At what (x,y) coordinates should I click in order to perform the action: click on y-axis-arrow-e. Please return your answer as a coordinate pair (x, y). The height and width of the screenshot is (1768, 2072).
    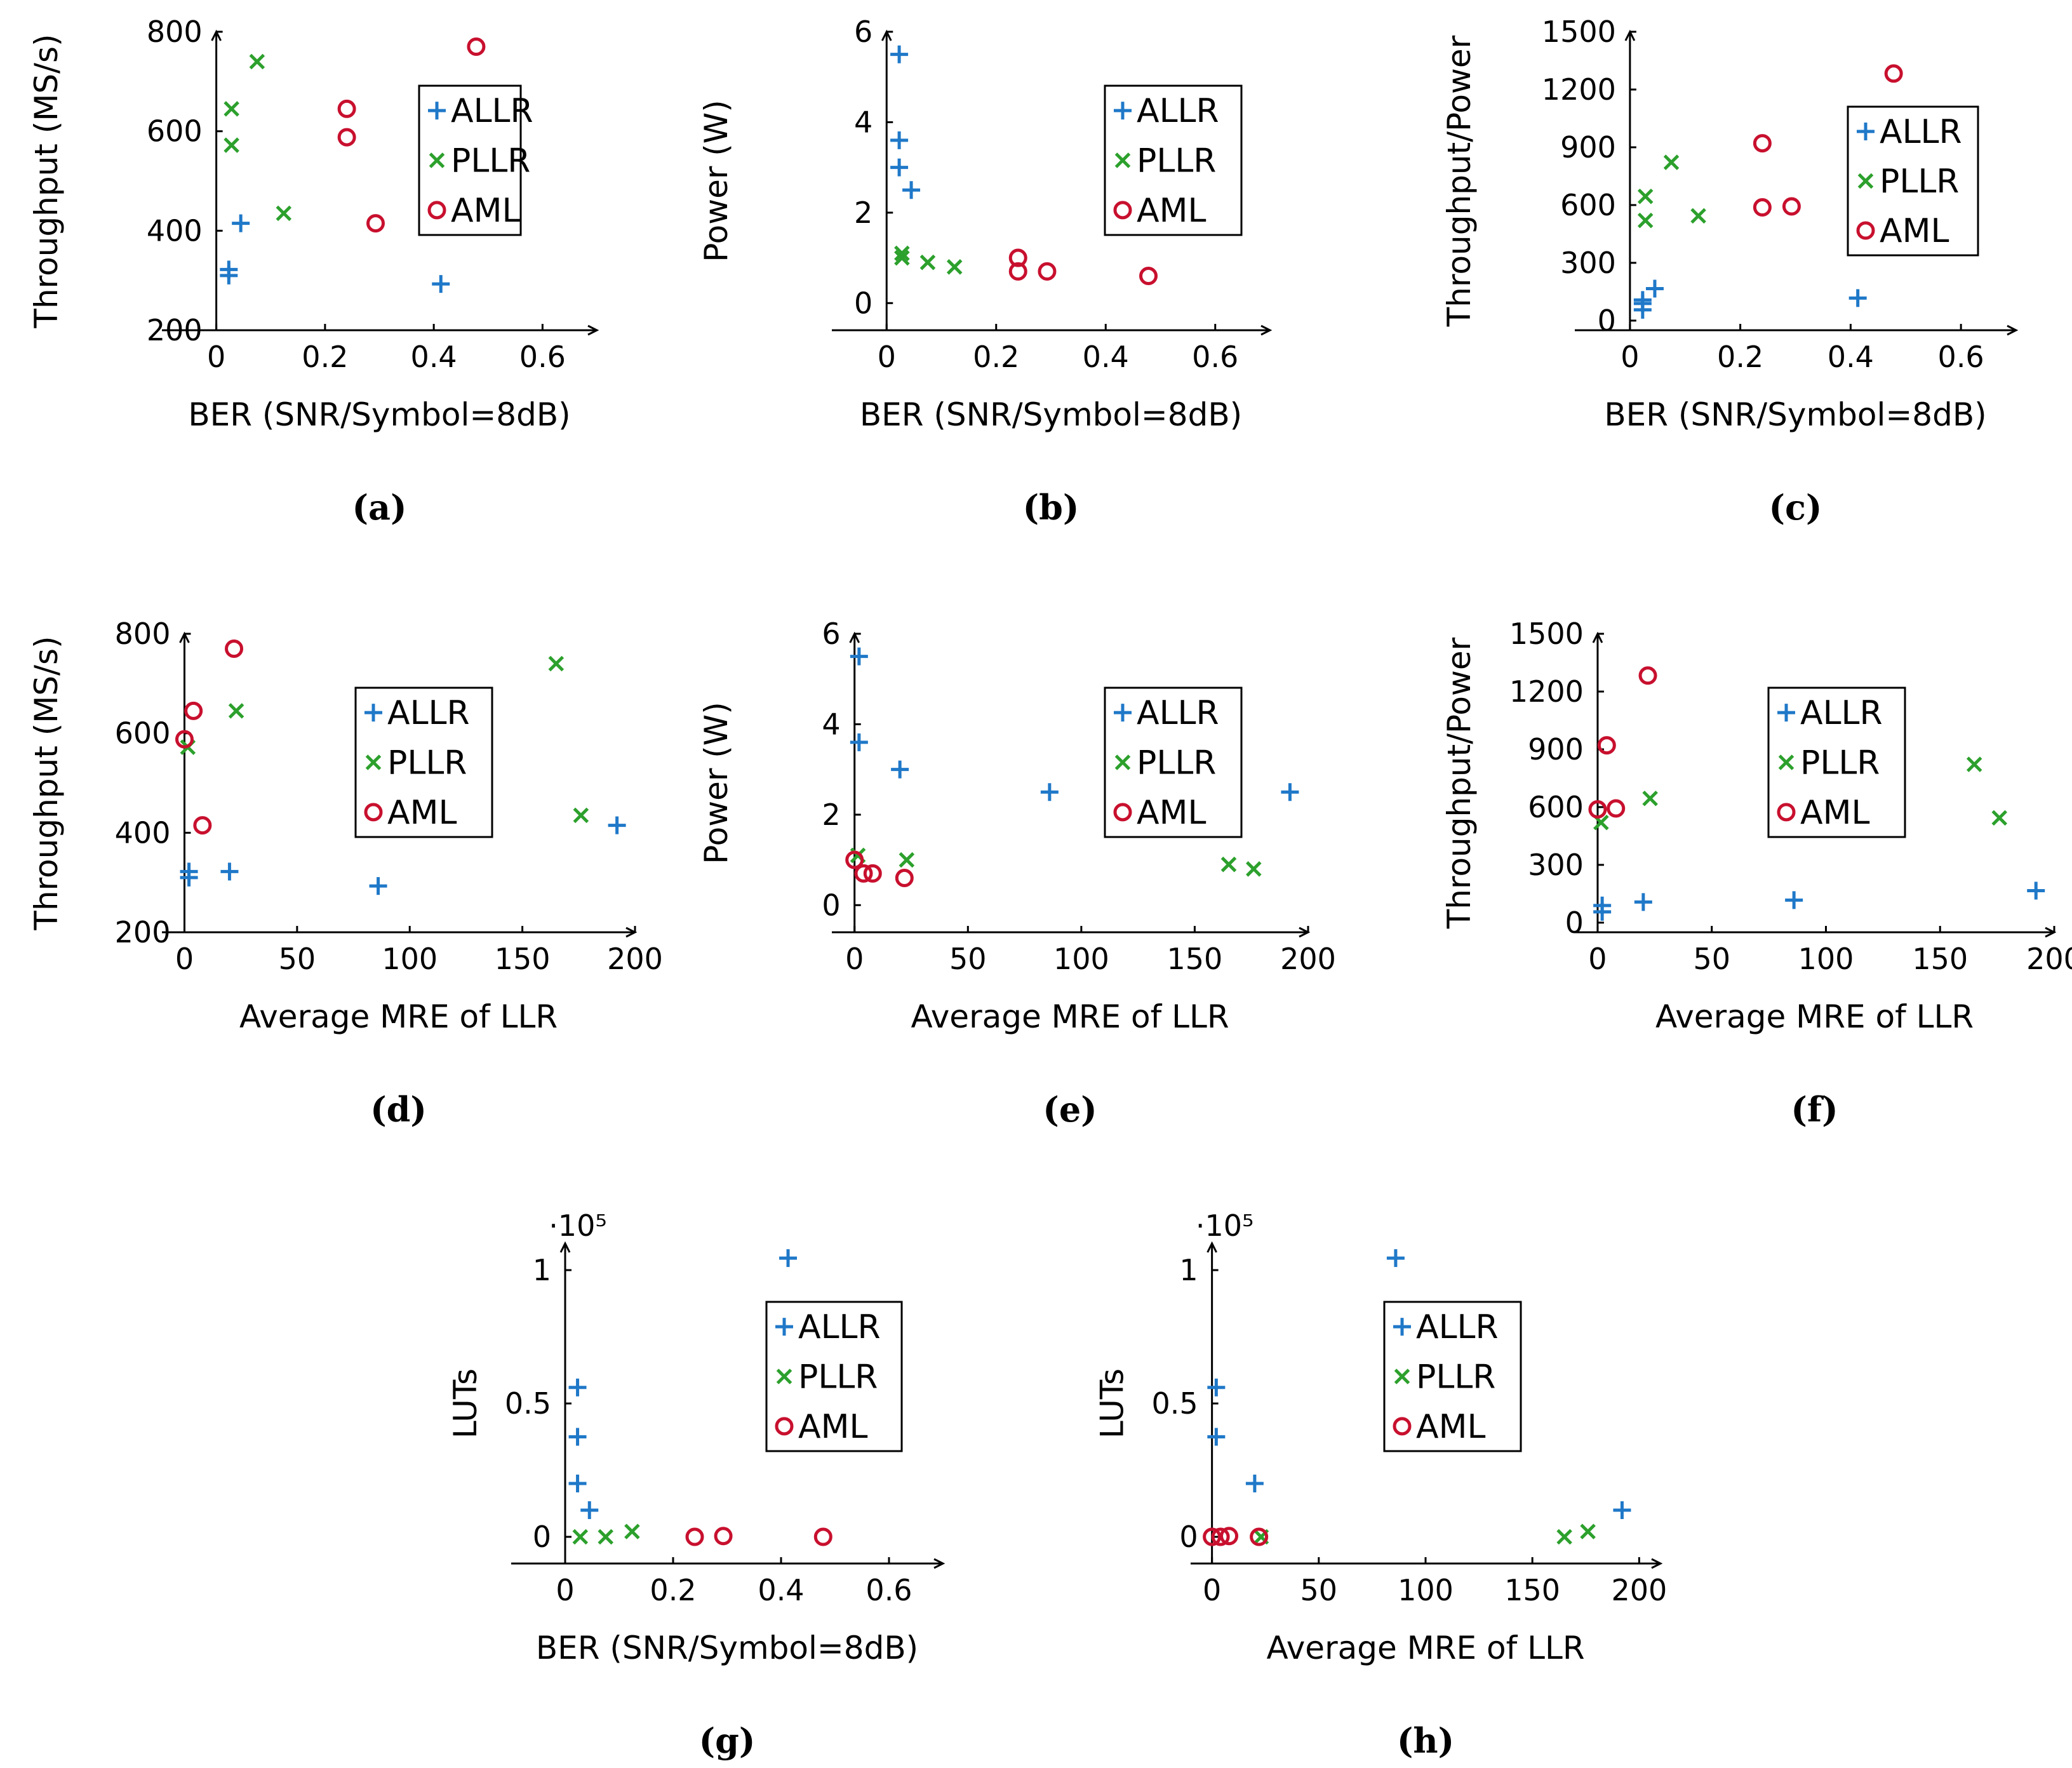
    Looking at the image, I should click on (854, 637).